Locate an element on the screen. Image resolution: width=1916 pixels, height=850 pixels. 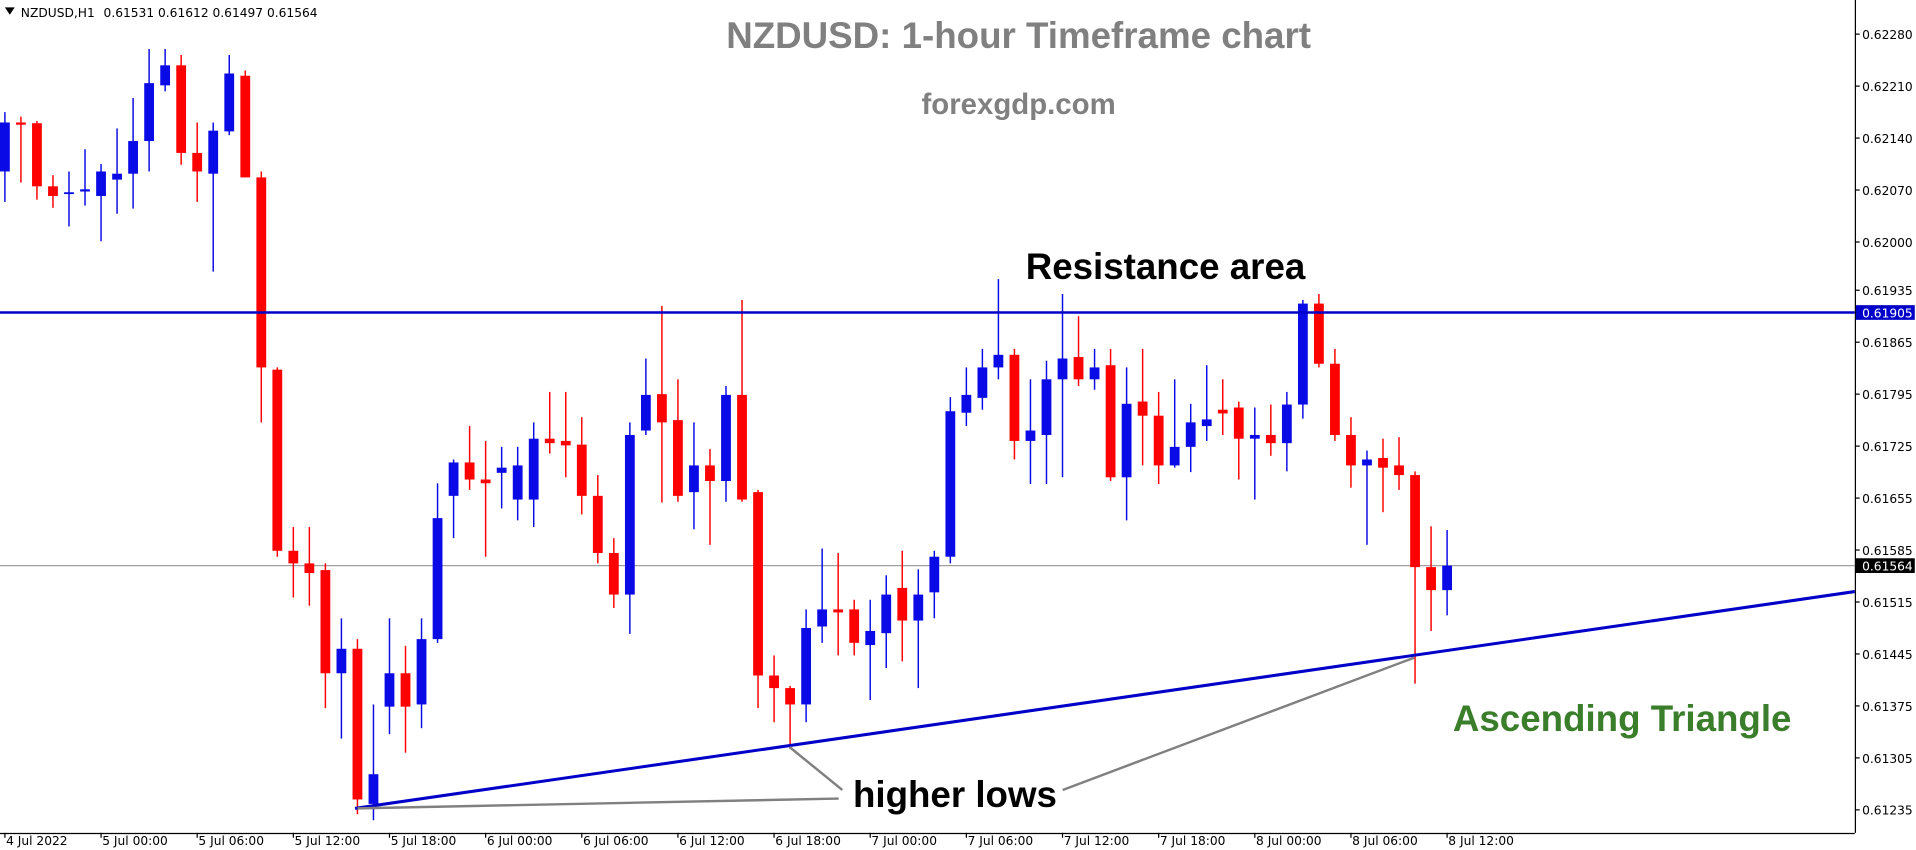
x-tick-label: 6 Jul 00:00 is located at coordinates (520, 841).